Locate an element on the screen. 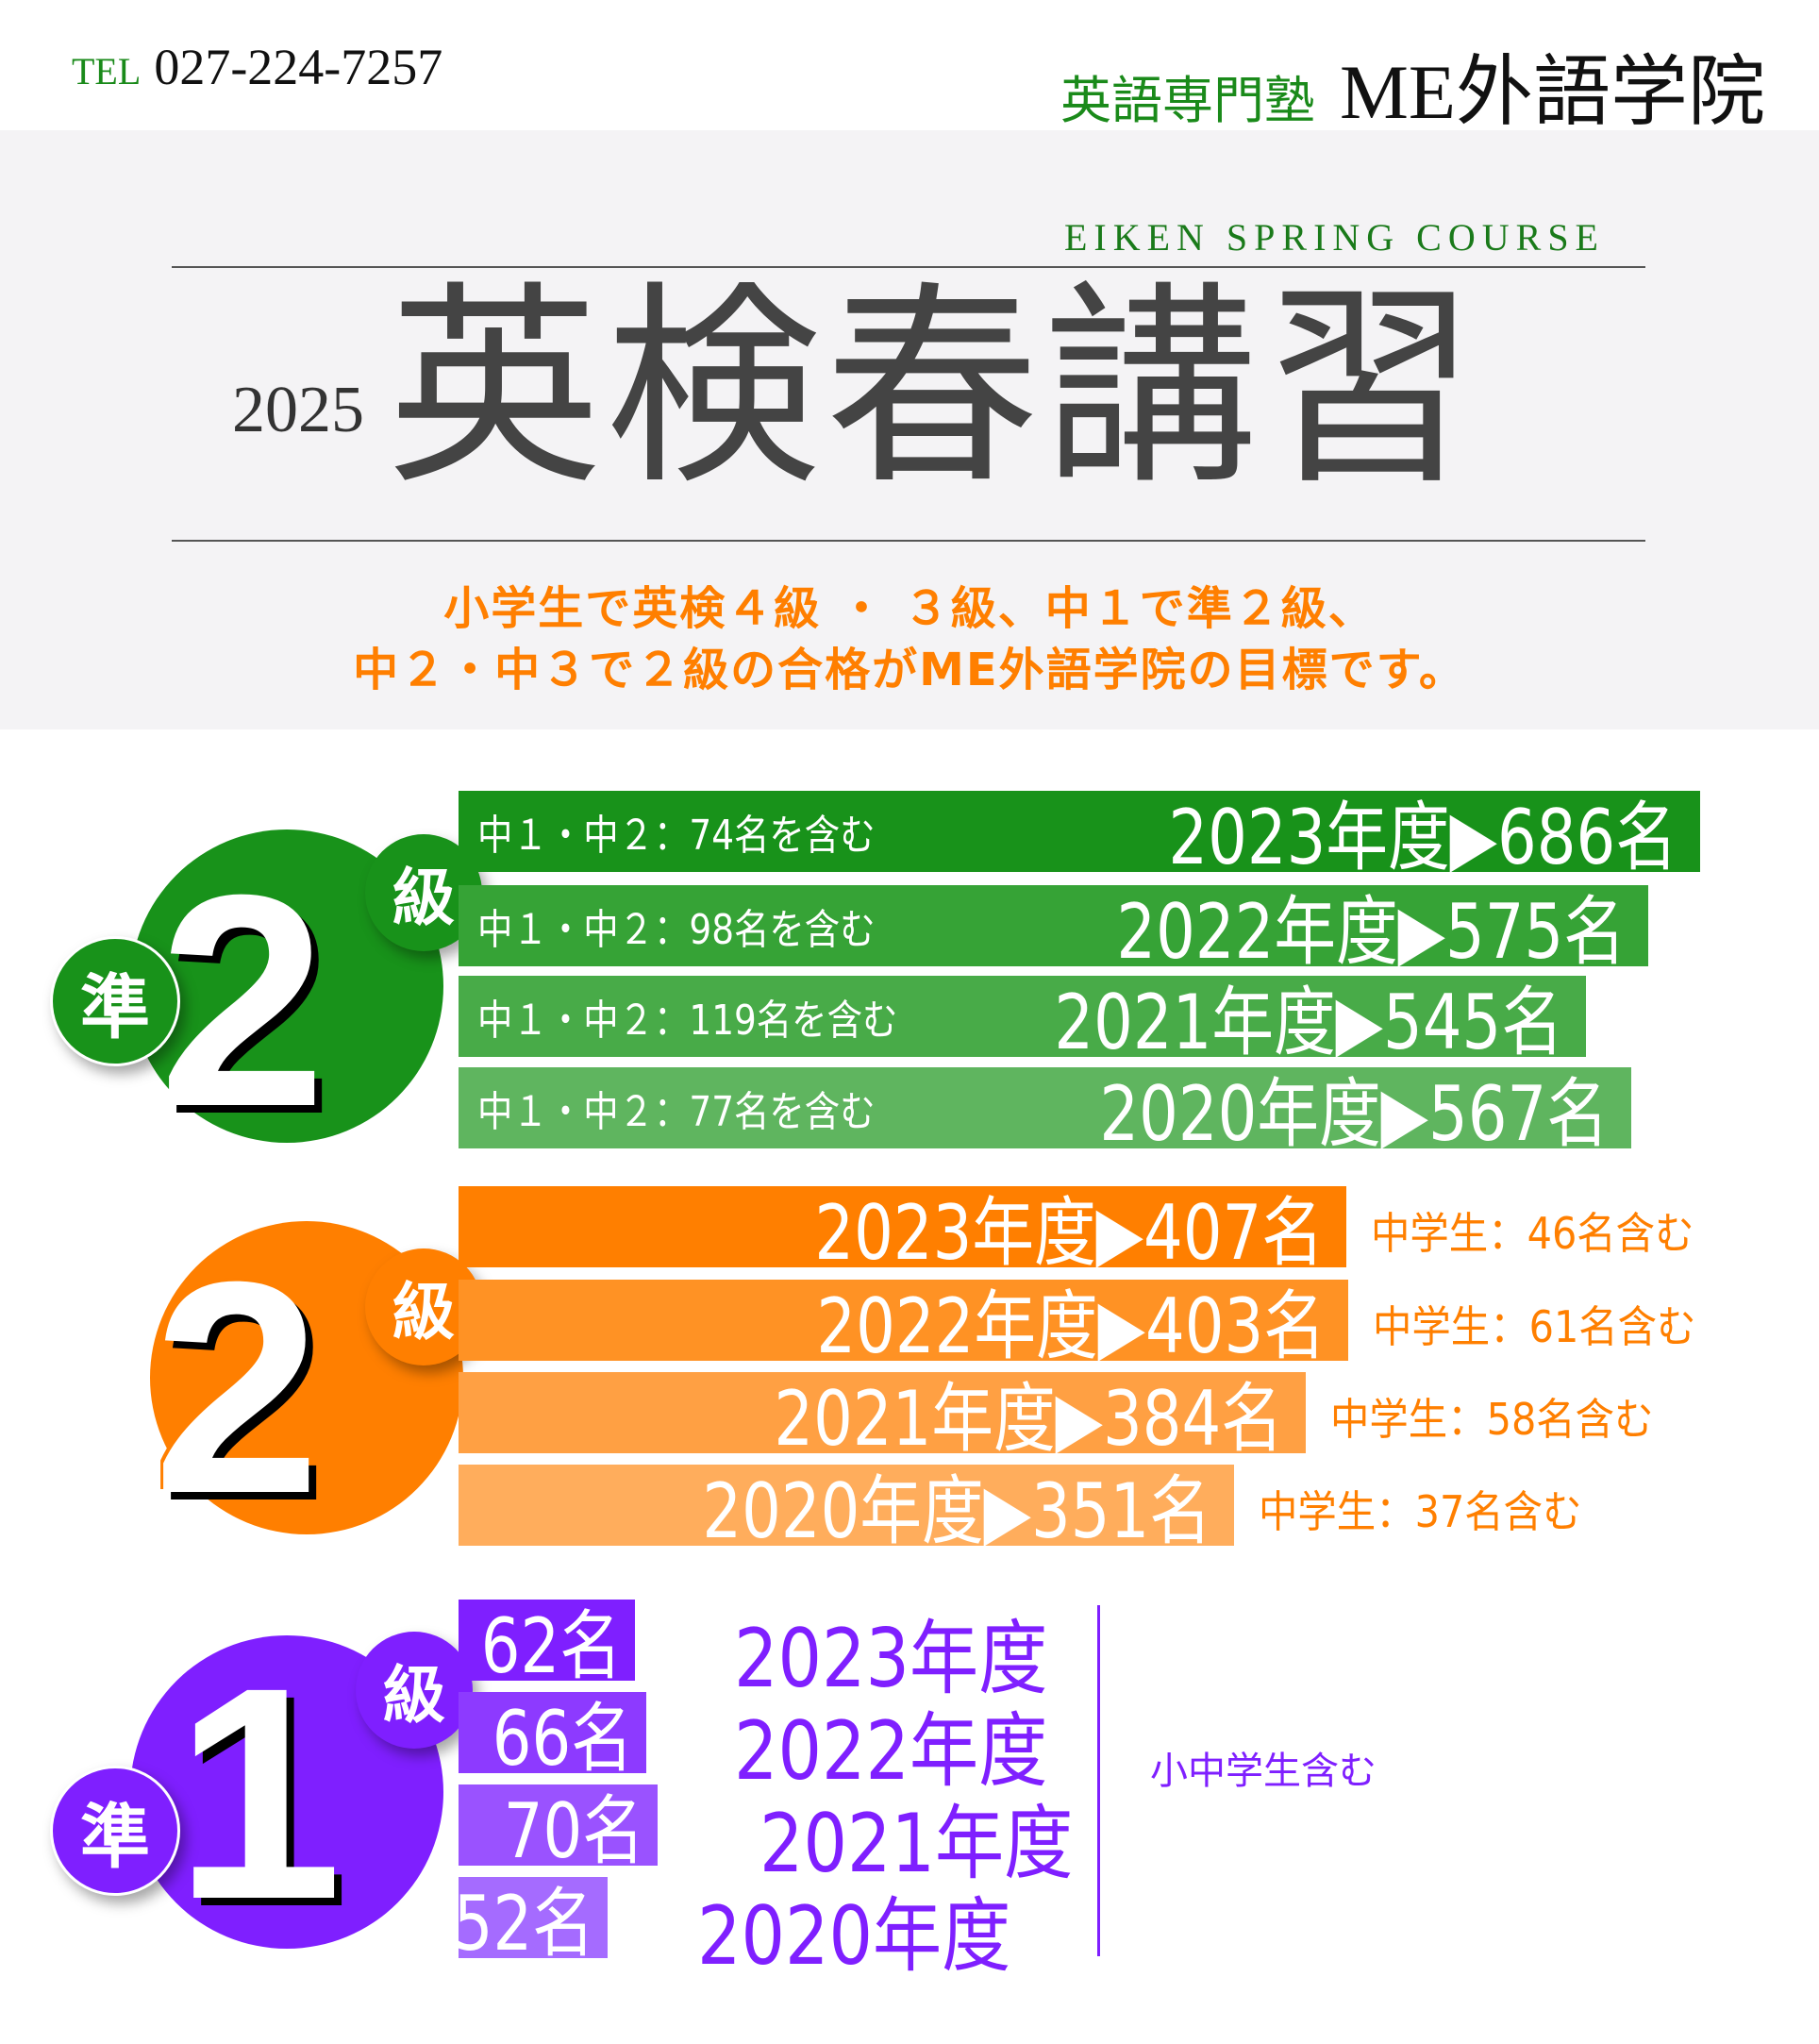  pre2-junior-note: 中１・中２：119名を含む is located at coordinates (688, 1021).